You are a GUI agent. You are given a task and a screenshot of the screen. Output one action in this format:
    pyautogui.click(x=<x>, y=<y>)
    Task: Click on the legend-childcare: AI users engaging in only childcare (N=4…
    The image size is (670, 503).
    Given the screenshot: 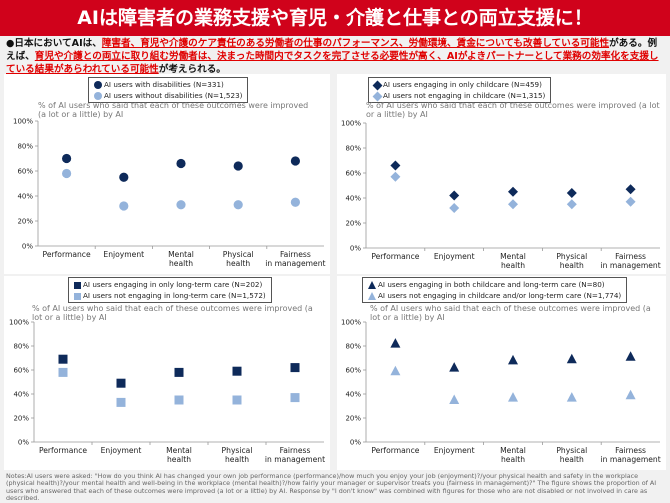 What is the action you would take?
    pyautogui.click(x=460, y=90)
    